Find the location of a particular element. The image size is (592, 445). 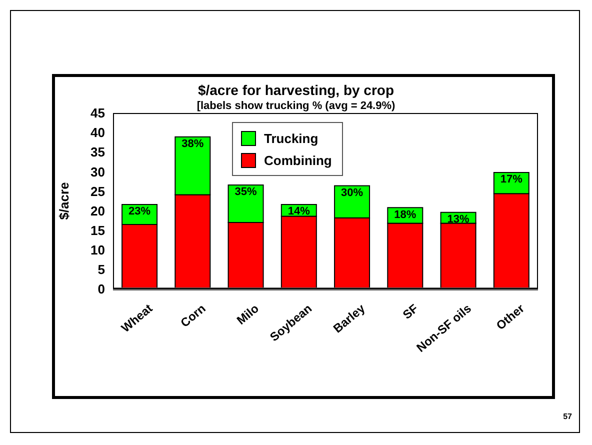

y-tick-label: 40 is located at coordinates (97, 132).